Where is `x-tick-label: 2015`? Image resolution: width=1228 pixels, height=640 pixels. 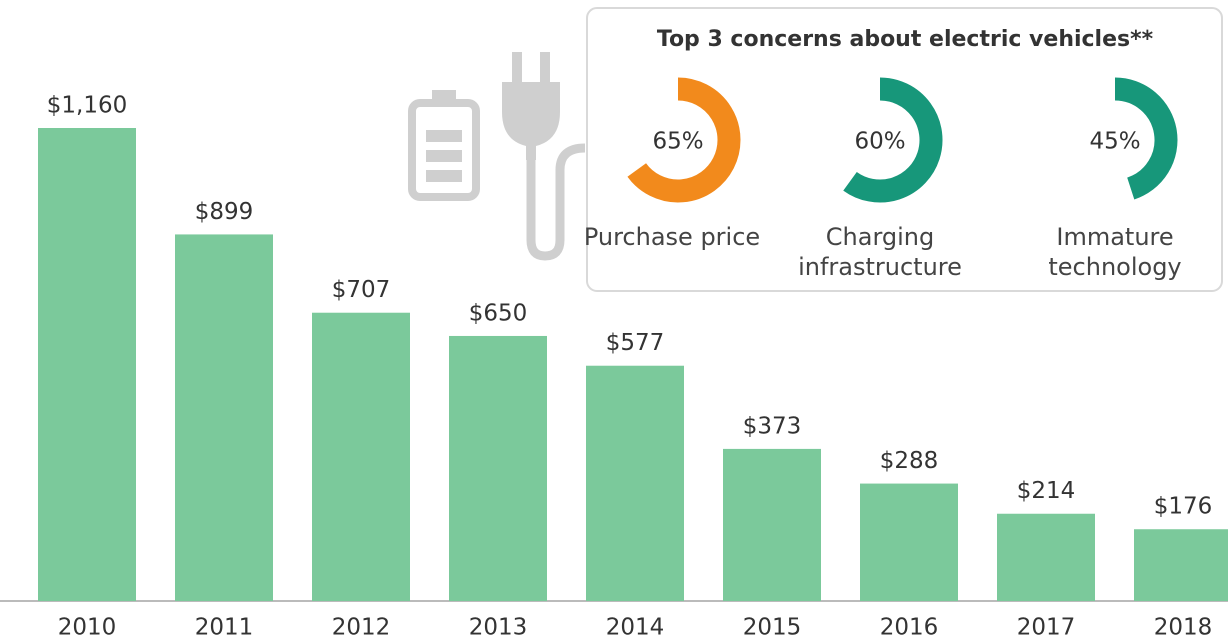
x-tick-label: 2015 is located at coordinates (772, 627).